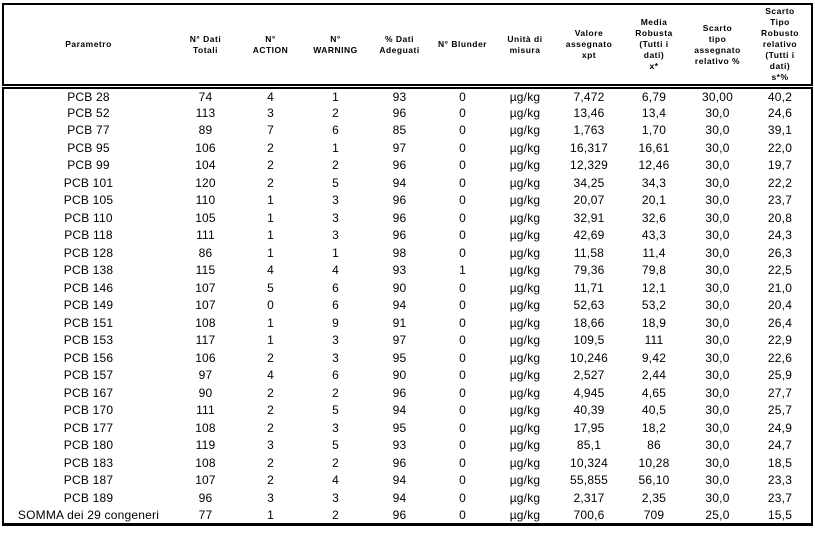  Describe the element at coordinates (780, 497) in the screenshot. I see `cell-scarto-tipo-robusto: 23,7` at that location.